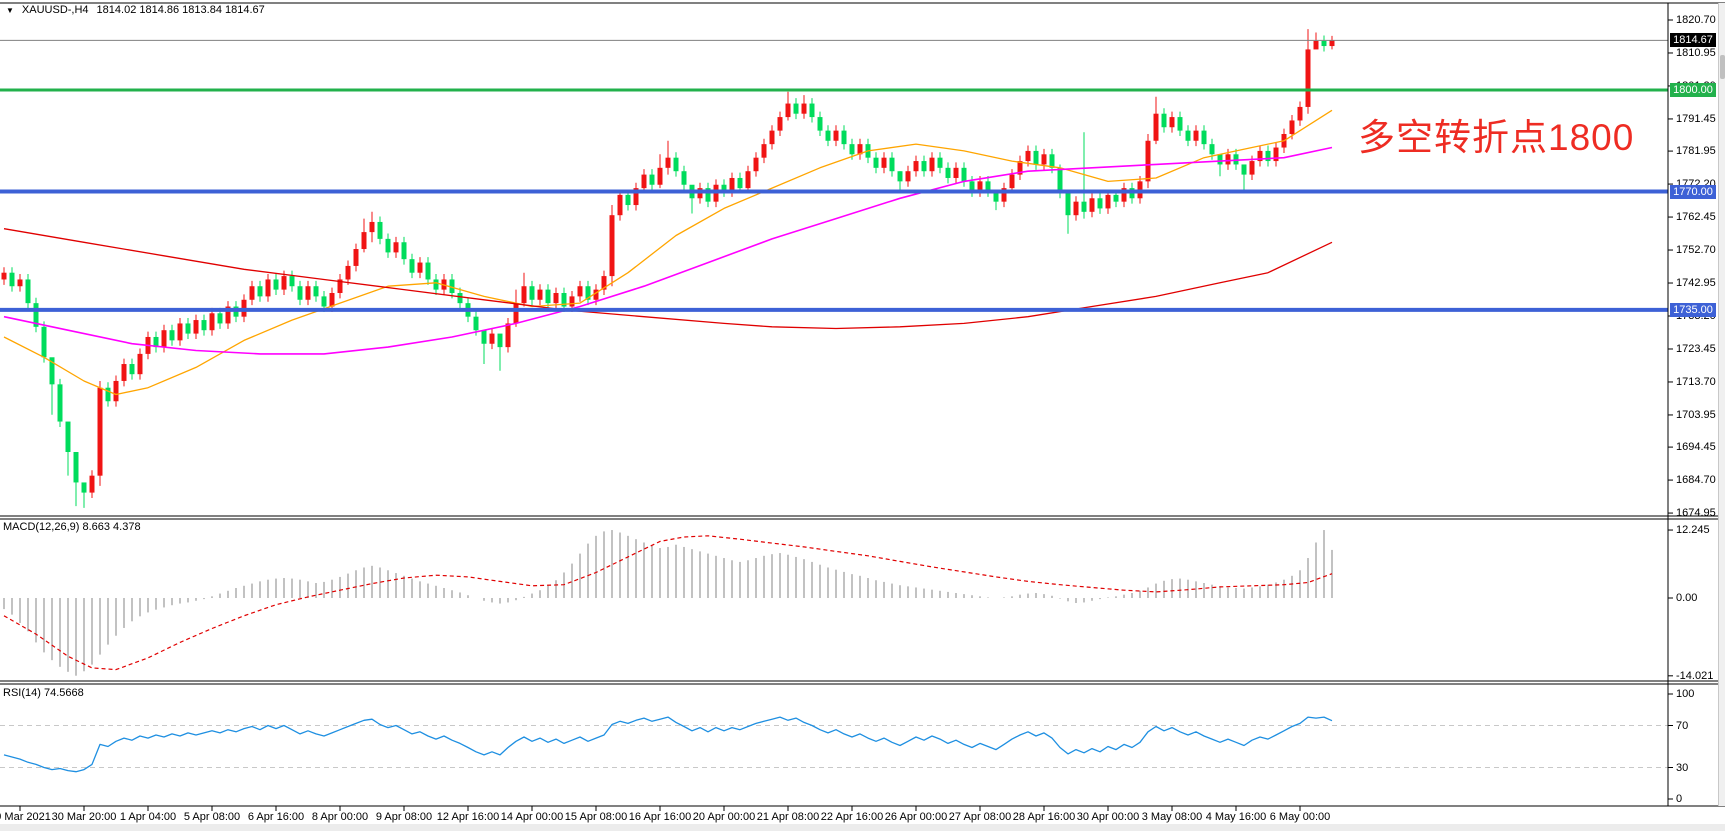 This screenshot has height=831, width=1725. What do you see at coordinates (1696, 151) in the screenshot?
I see `price-tick-label: 1781.95` at bounding box center [1696, 151].